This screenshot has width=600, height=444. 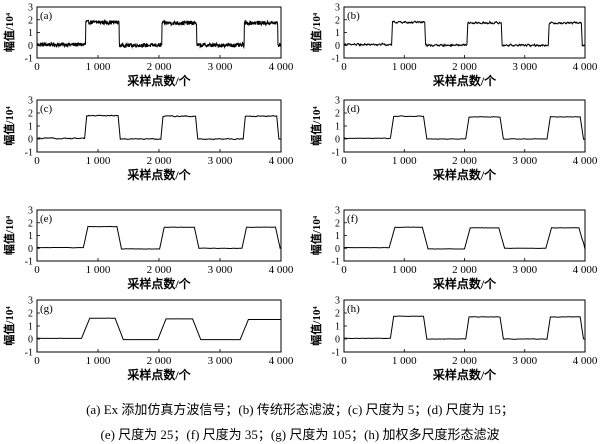 I want to click on panel-label: (e), so click(x=46, y=219).